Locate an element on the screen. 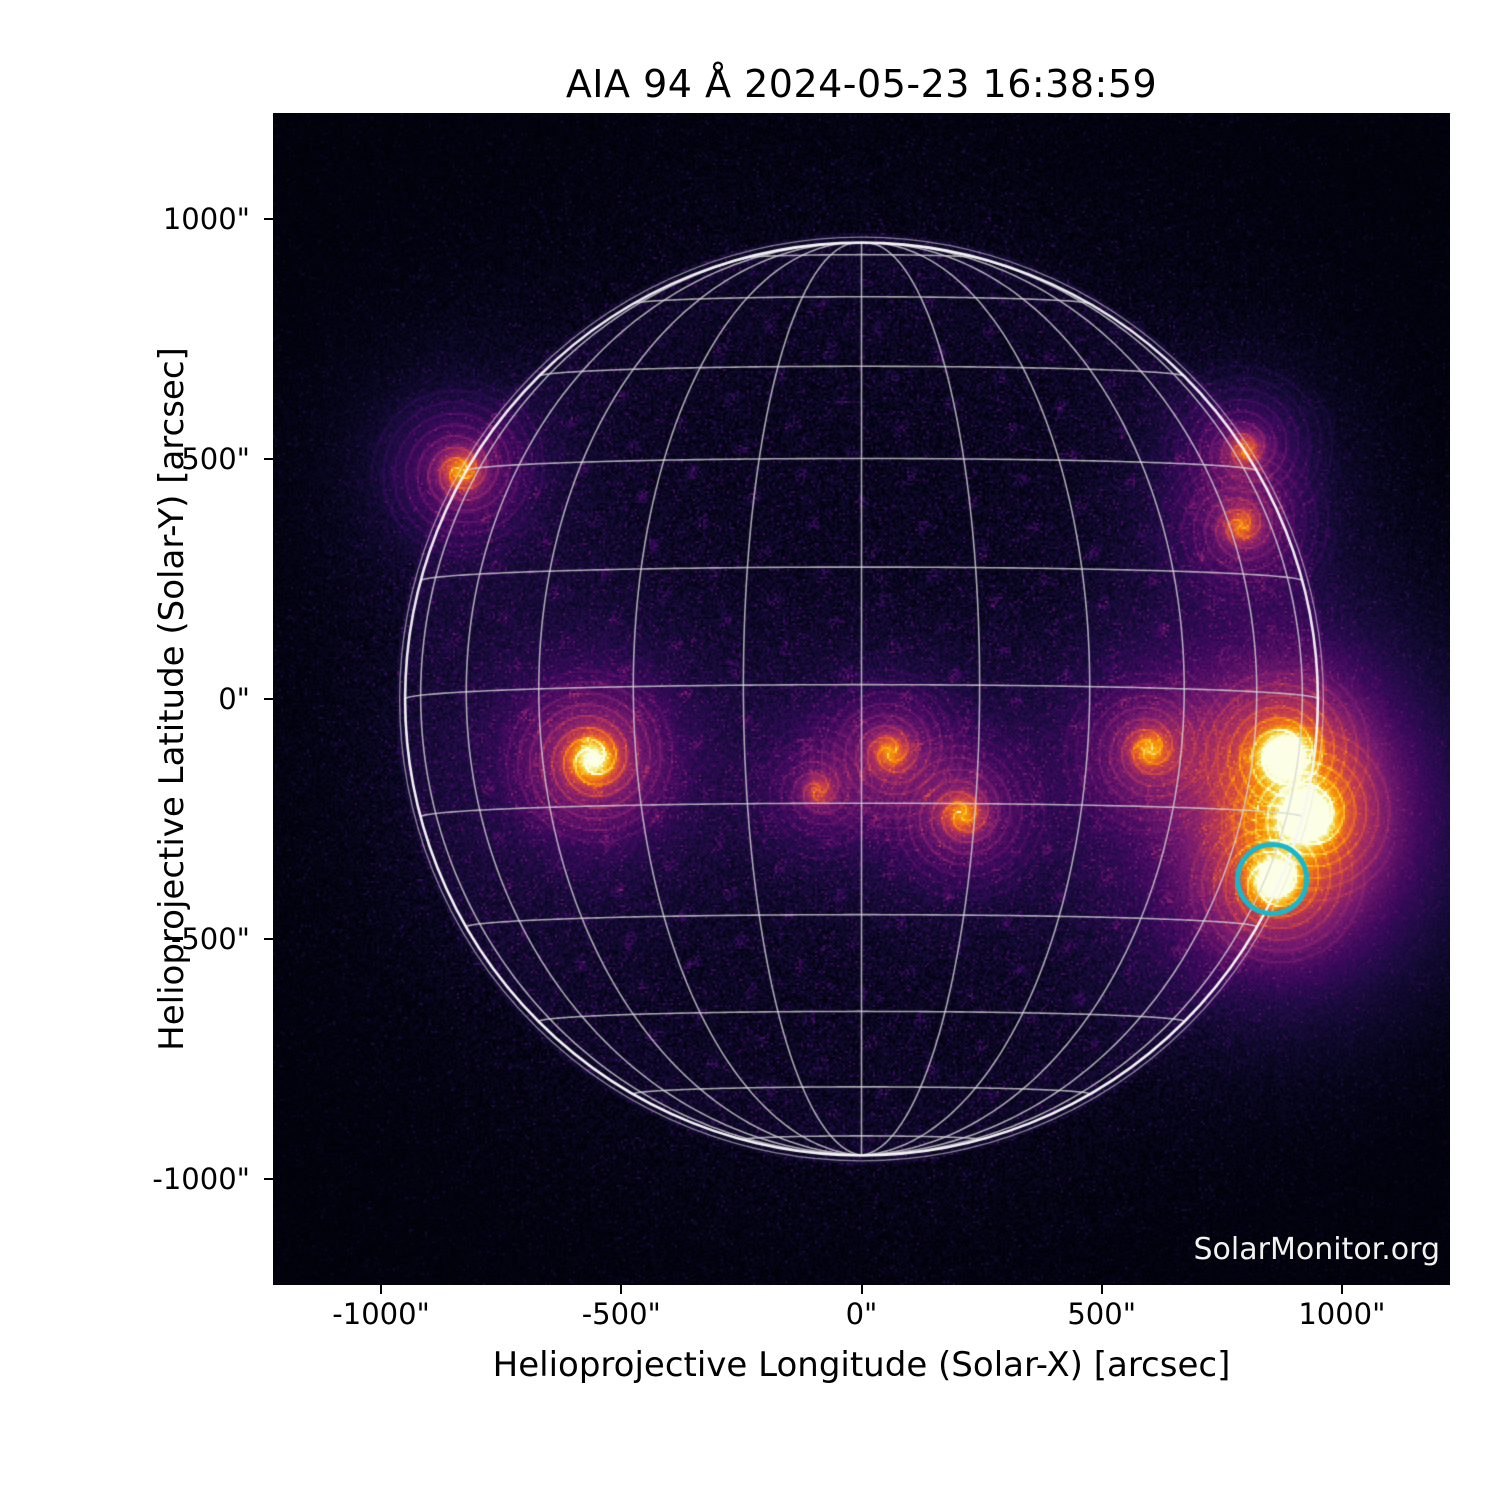 The height and width of the screenshot is (1500, 1500). y-tick-label: 0" is located at coordinates (234, 699).